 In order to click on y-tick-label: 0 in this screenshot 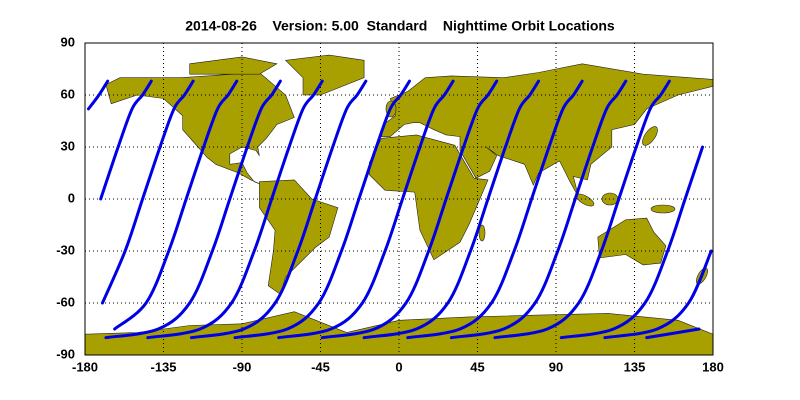, I will do `click(71, 197)`.